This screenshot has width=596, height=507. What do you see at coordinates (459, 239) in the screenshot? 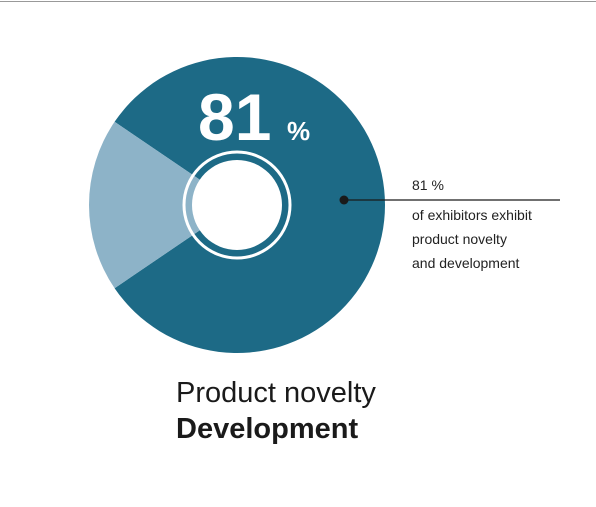
I see `annotation-text: product novelty` at bounding box center [459, 239].